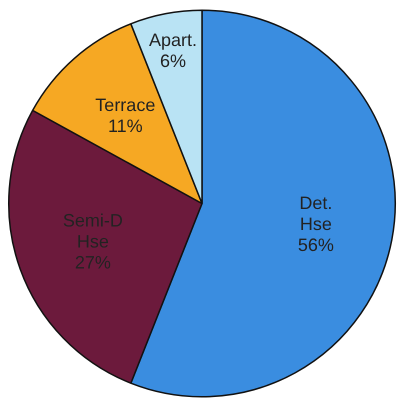 The width and height of the screenshot is (404, 407). I want to click on slice-label: Det. Hse, so click(315, 213).